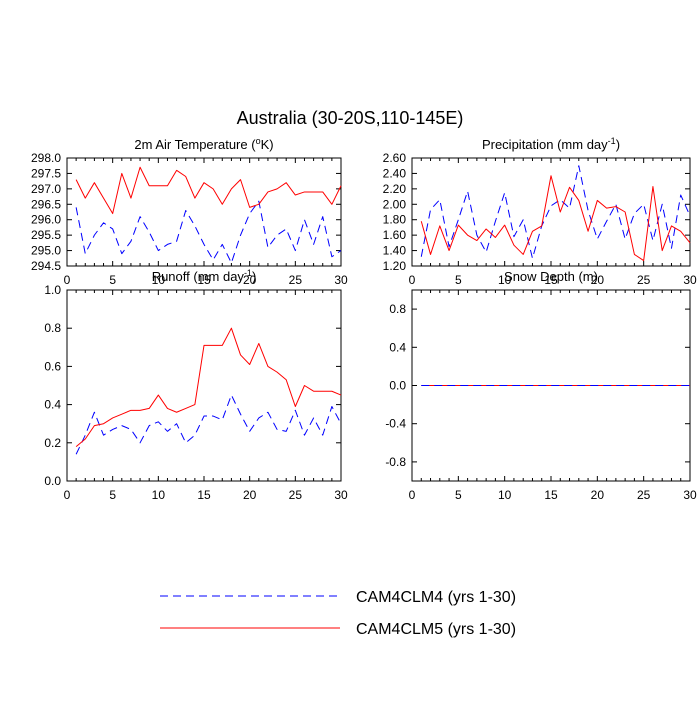  Describe the element at coordinates (46, 173) in the screenshot. I see `y-tick-label: 297.5` at that location.